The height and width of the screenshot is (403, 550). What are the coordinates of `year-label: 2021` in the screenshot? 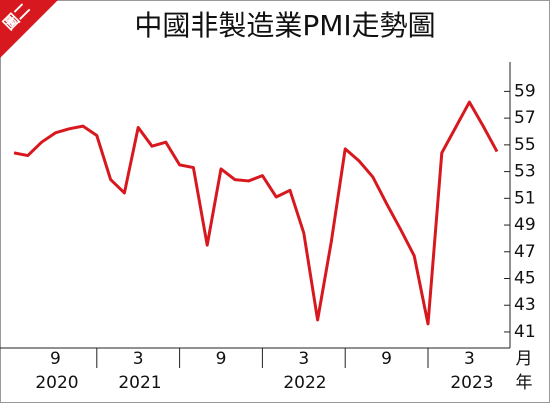 It's located at (139, 383).